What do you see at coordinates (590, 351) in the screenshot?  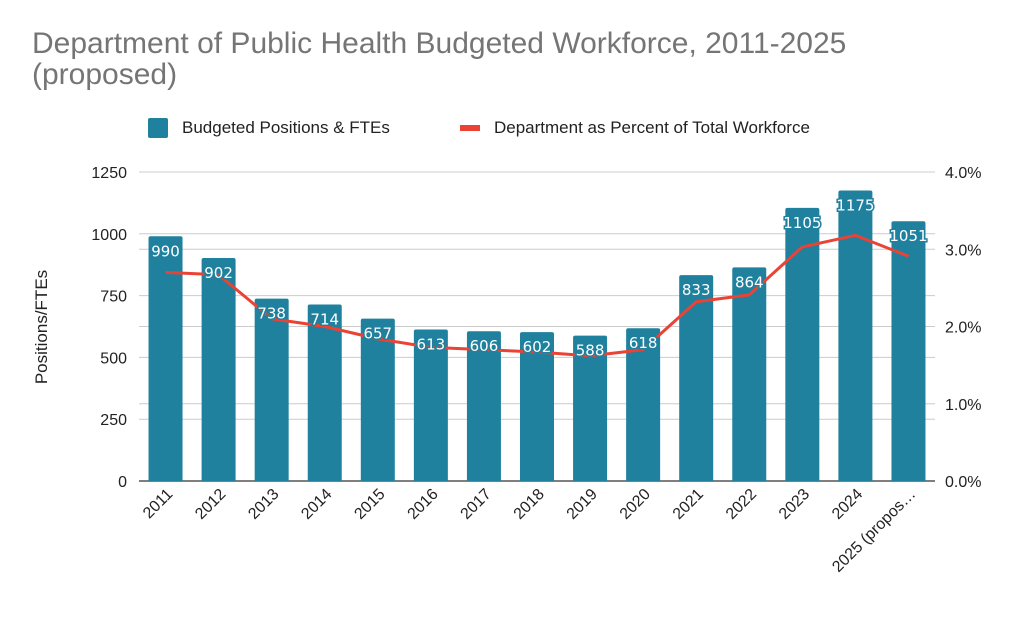 I see `data-label: 588` at bounding box center [590, 351].